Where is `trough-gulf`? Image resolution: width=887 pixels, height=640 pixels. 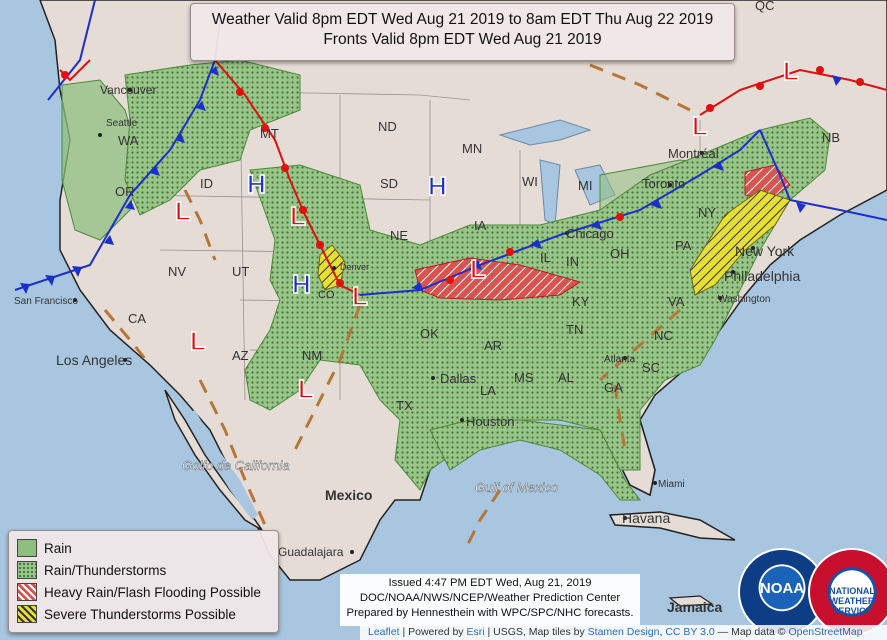
trough-gulf is located at coordinates (482, 520).